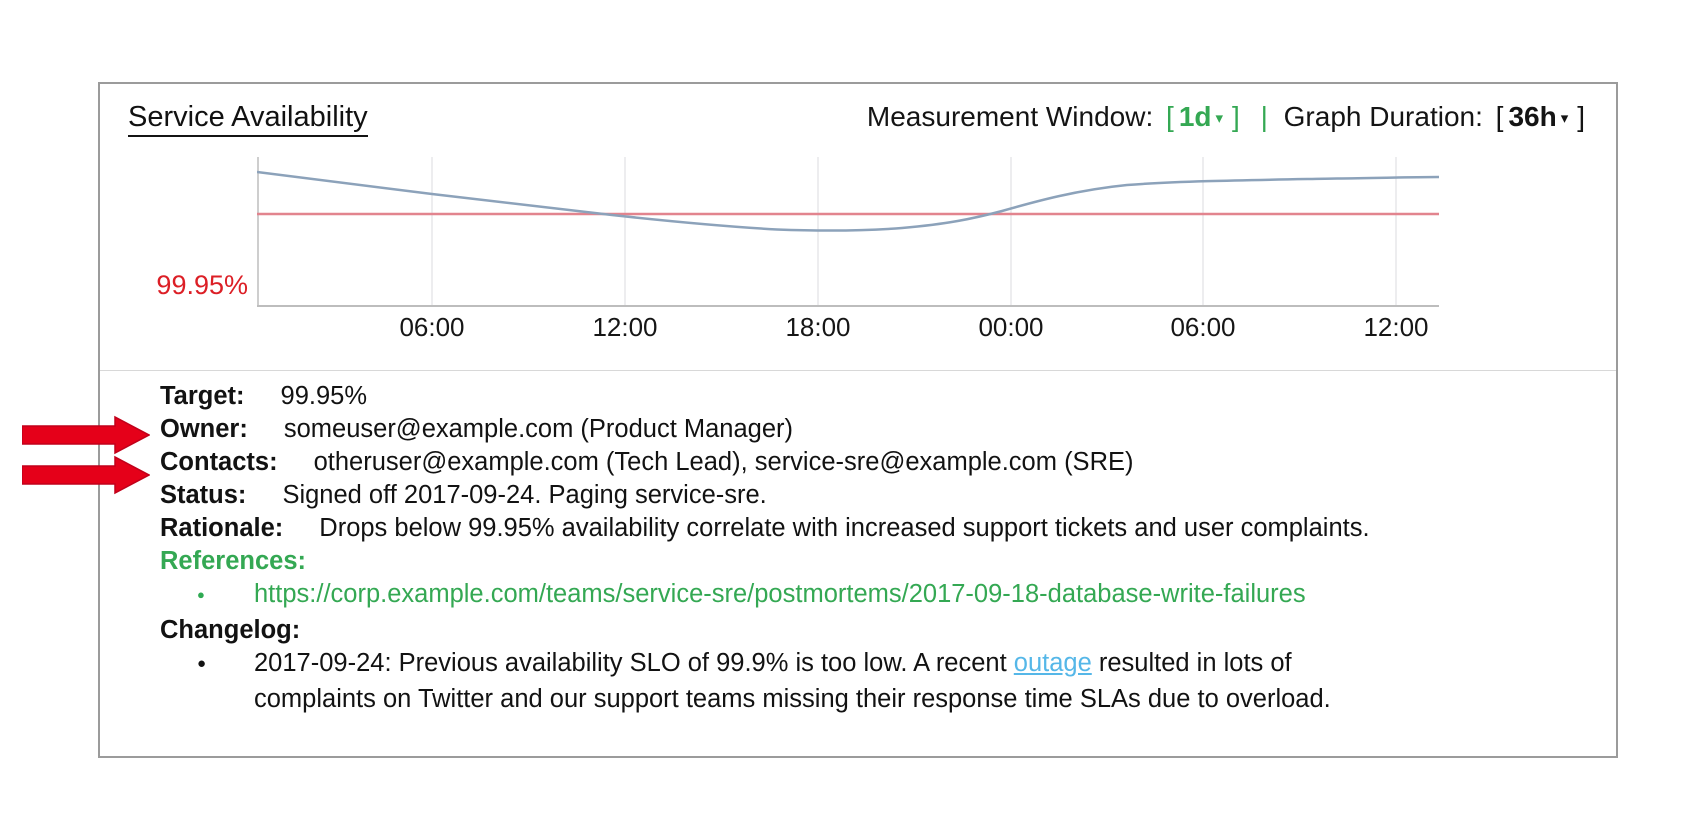 This screenshot has height=830, width=1686. Describe the element at coordinates (233, 561) in the screenshot. I see `references-label: References:` at that location.